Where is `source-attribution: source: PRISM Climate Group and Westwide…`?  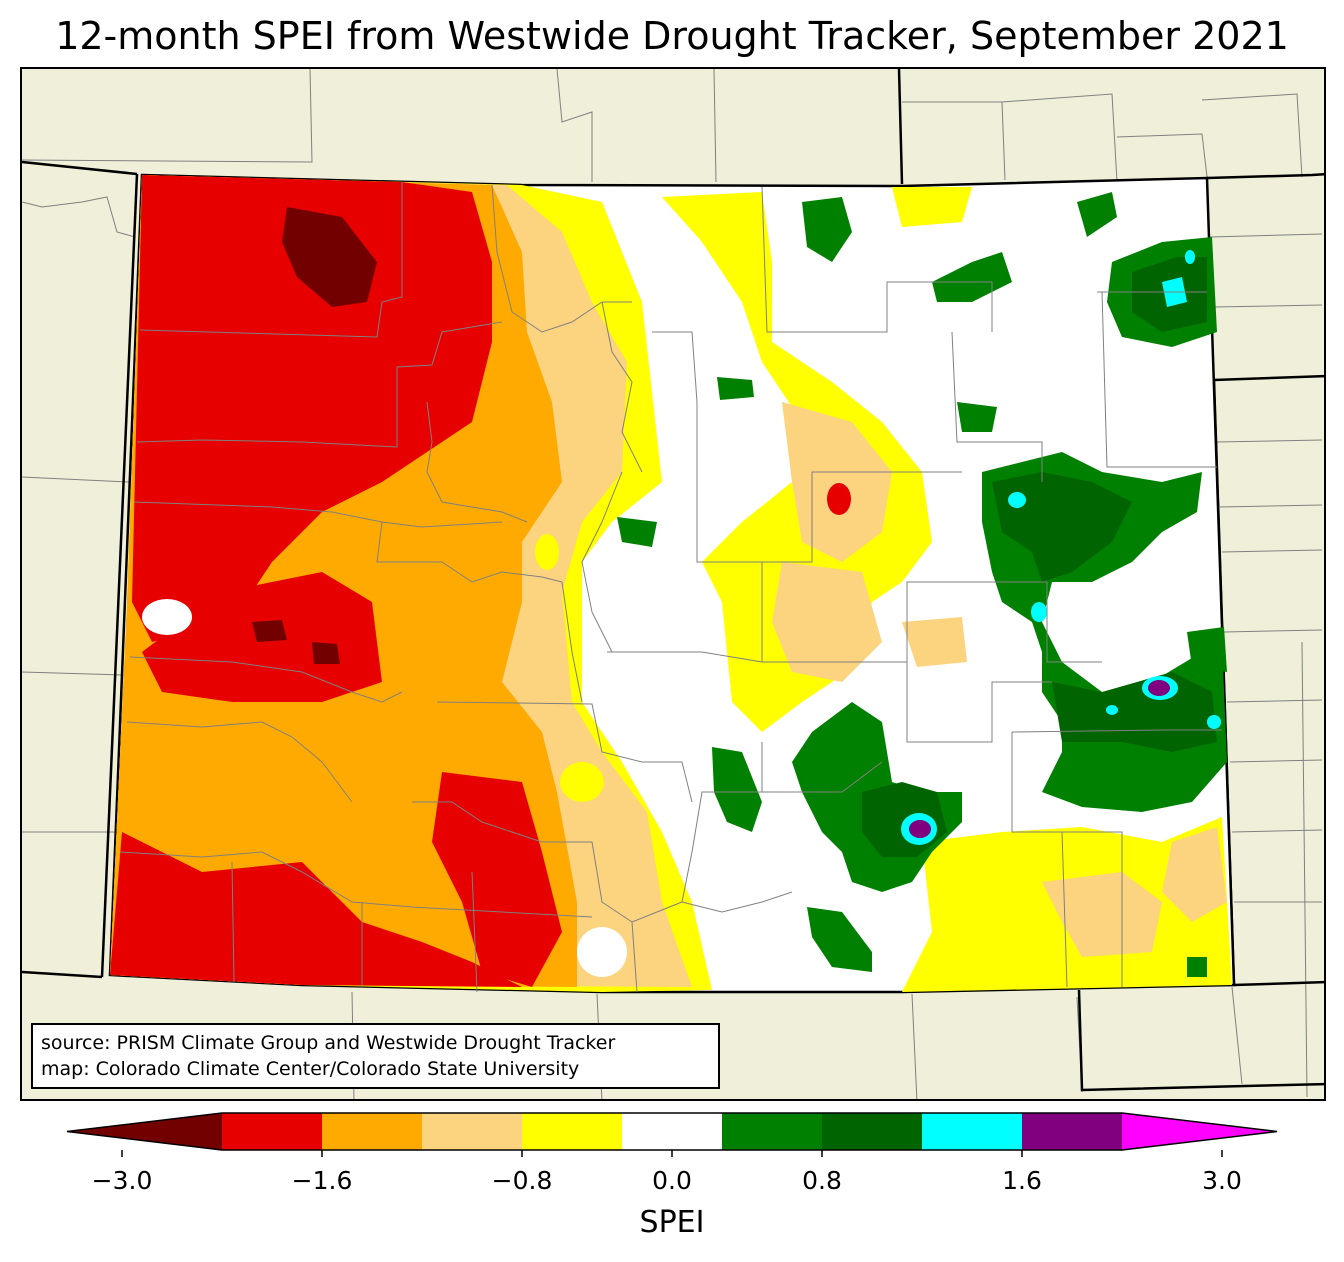 source-attribution: source: PRISM Climate Group and Westwide… is located at coordinates (375, 1056).